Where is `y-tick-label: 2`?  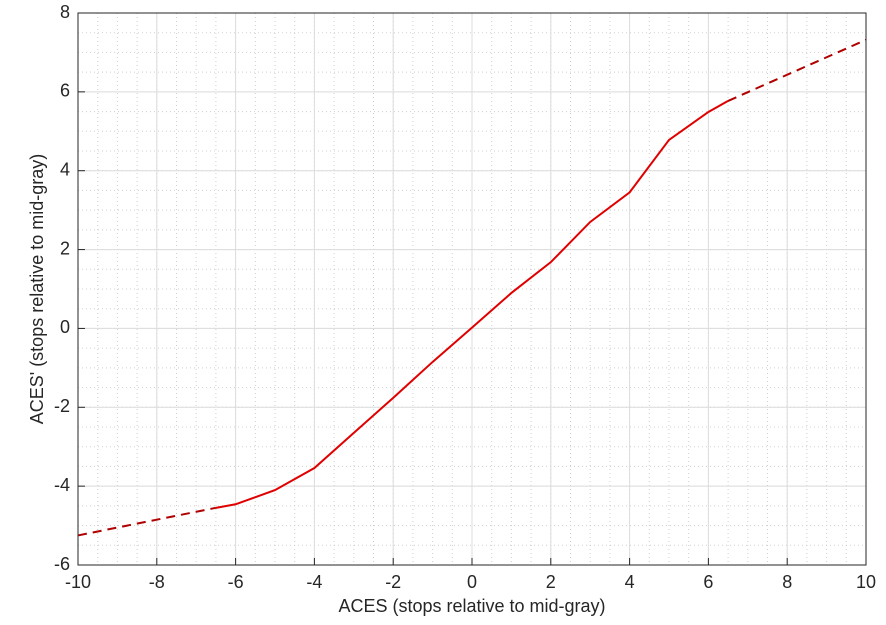 y-tick-label: 2 is located at coordinates (65, 248).